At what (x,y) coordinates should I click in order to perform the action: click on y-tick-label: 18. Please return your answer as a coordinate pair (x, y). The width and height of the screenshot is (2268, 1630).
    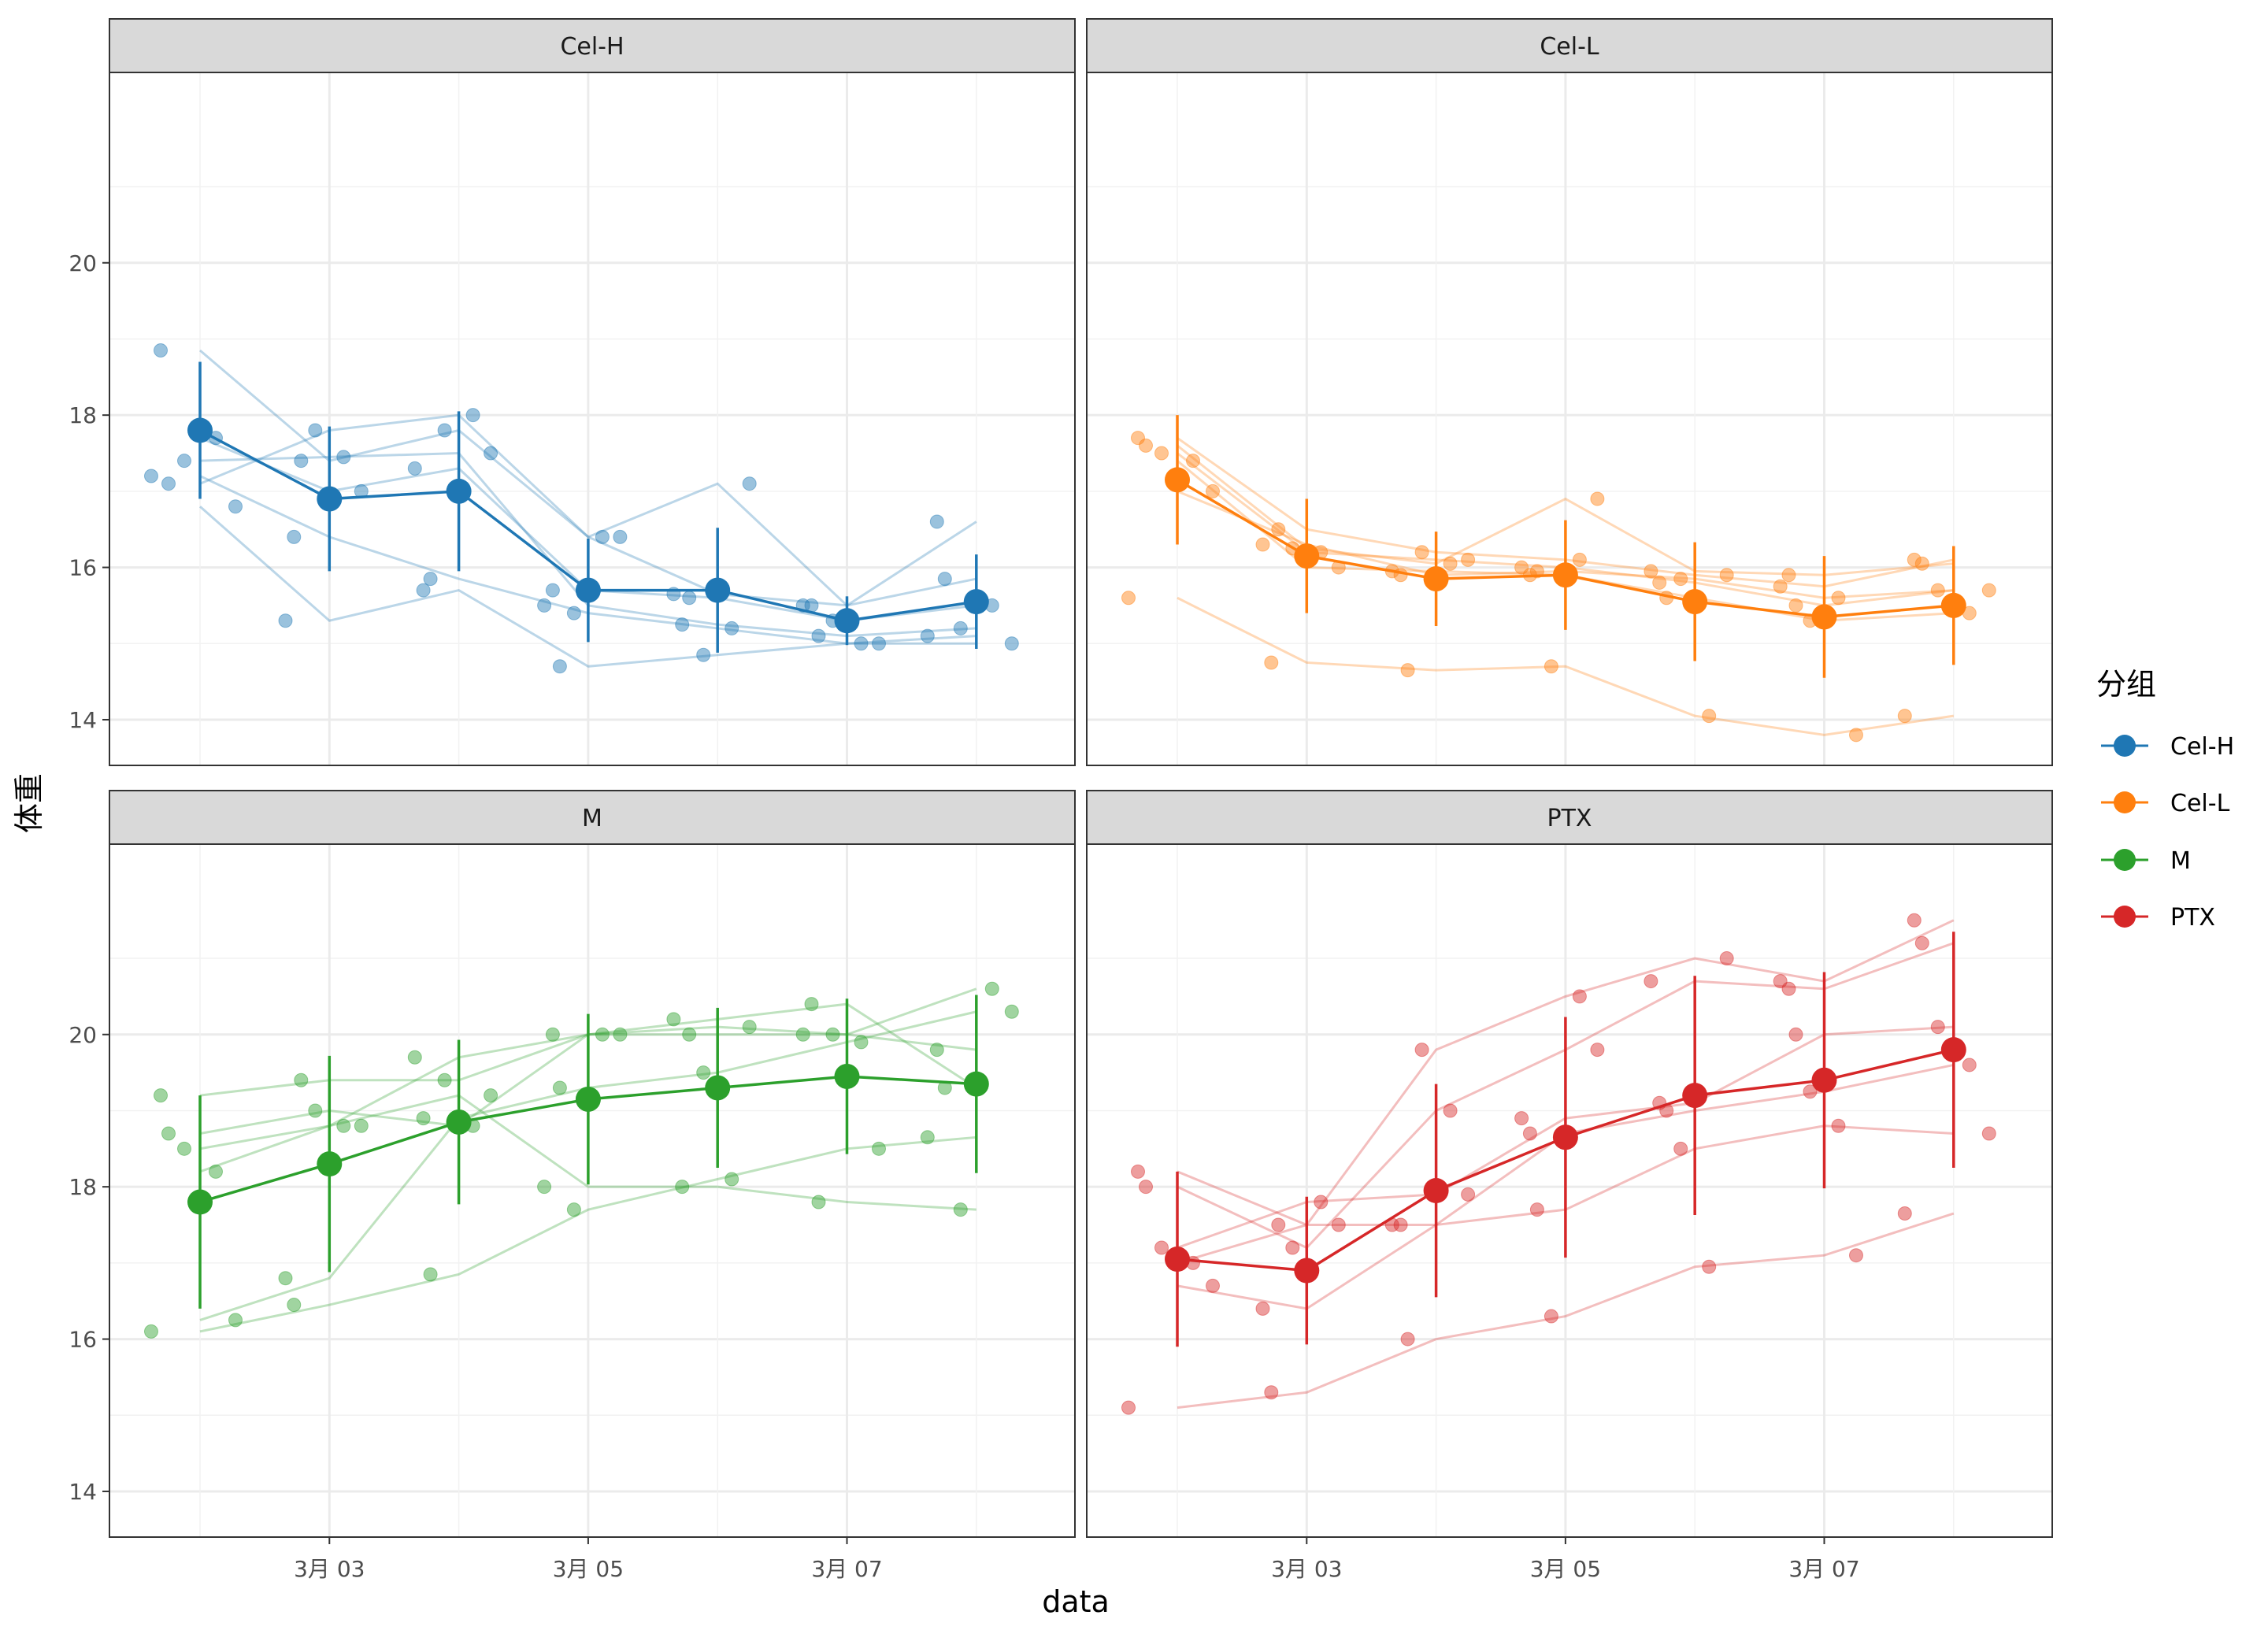
    Looking at the image, I should click on (83, 1187).